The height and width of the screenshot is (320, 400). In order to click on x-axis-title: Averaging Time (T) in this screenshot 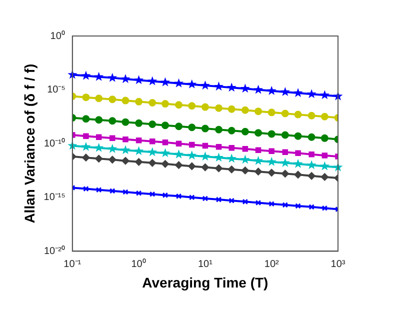, I will do `click(205, 282)`.